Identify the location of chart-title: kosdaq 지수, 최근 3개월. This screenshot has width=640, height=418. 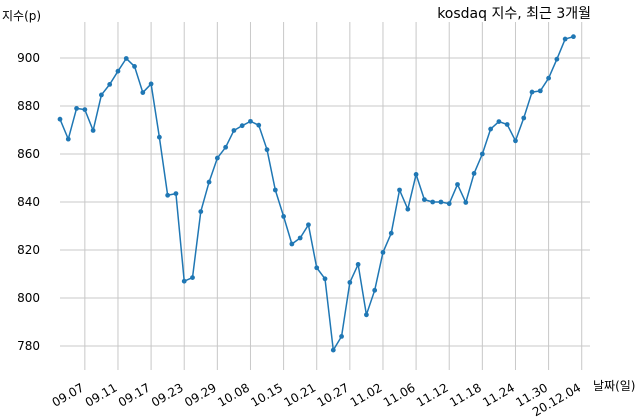
(514, 14).